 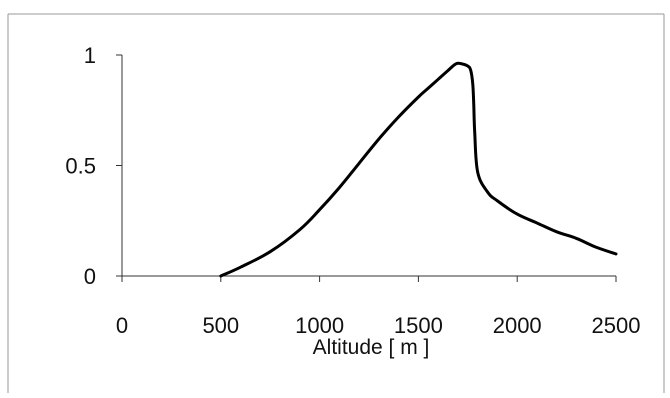 I want to click on x-axis-title: Altitude [ m ], so click(x=371, y=347).